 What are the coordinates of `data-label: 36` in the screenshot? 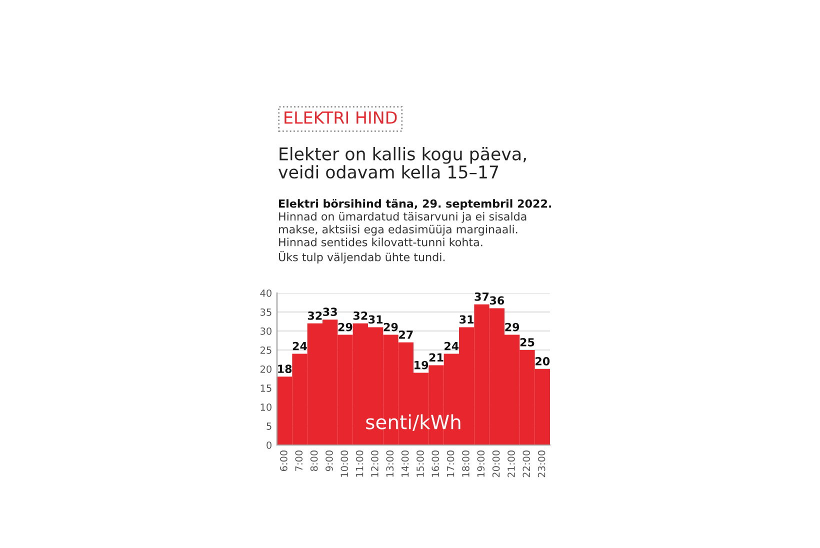 It's located at (497, 300).